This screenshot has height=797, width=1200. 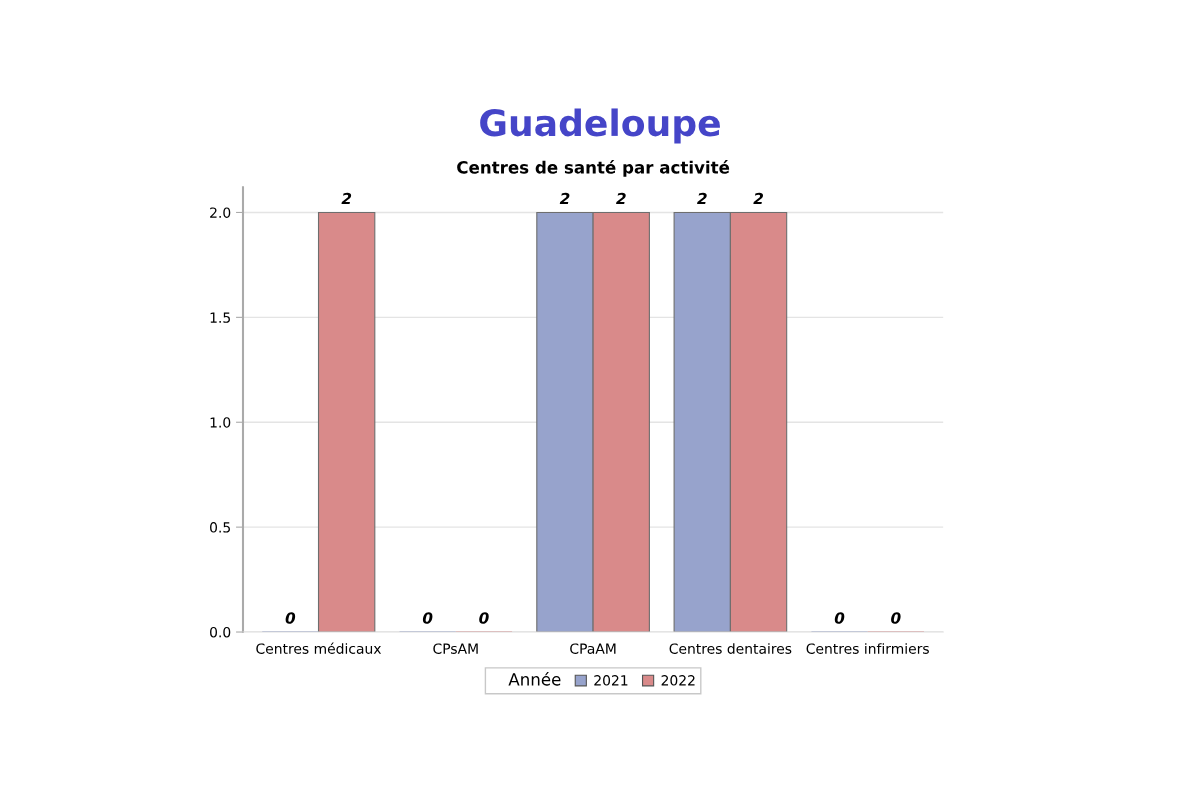 I want to click on y-tick-label: 2.0, so click(x=220, y=212).